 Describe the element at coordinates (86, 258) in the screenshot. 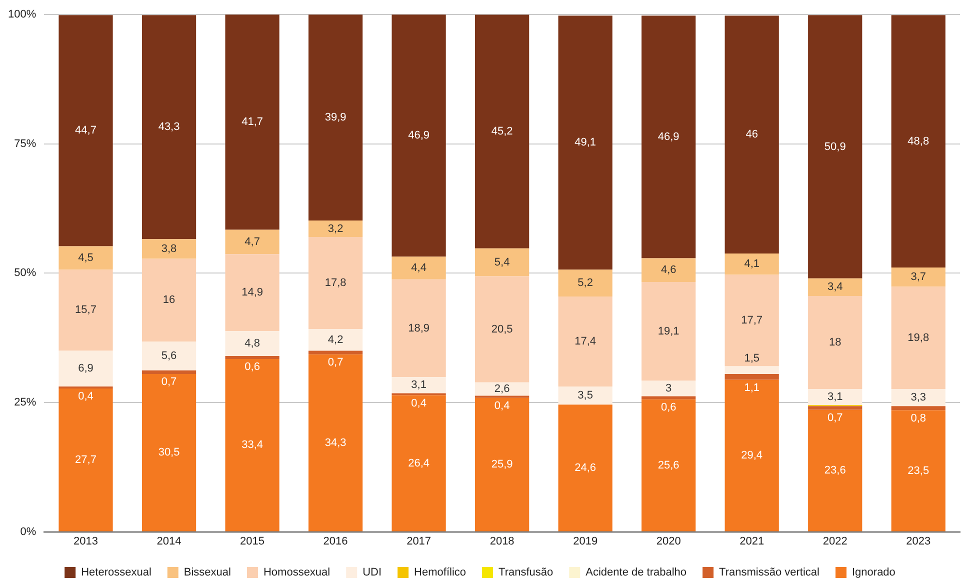

I see `data-label: 4,5` at that location.